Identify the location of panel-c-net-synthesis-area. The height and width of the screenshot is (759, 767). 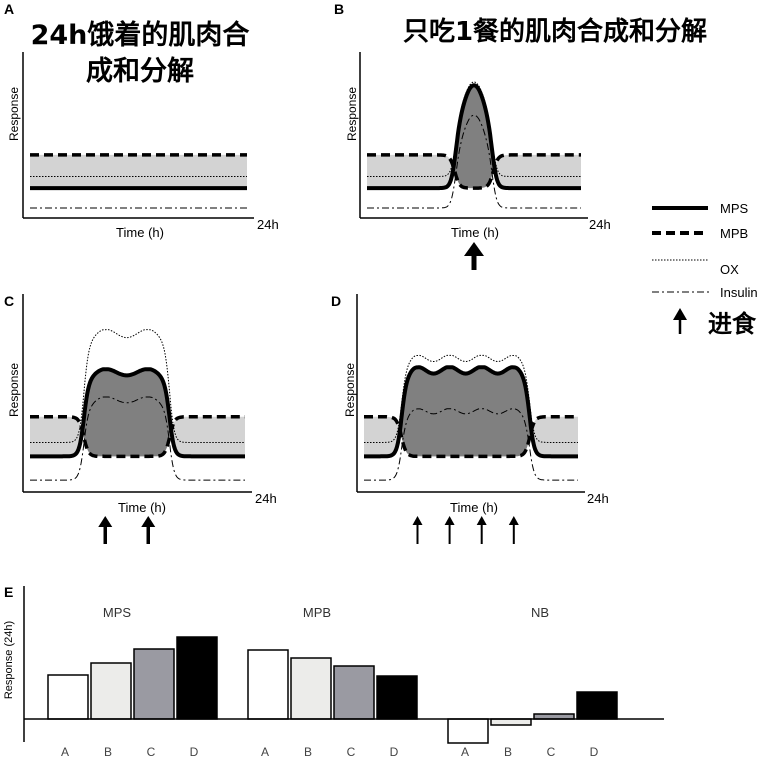
(126, 413).